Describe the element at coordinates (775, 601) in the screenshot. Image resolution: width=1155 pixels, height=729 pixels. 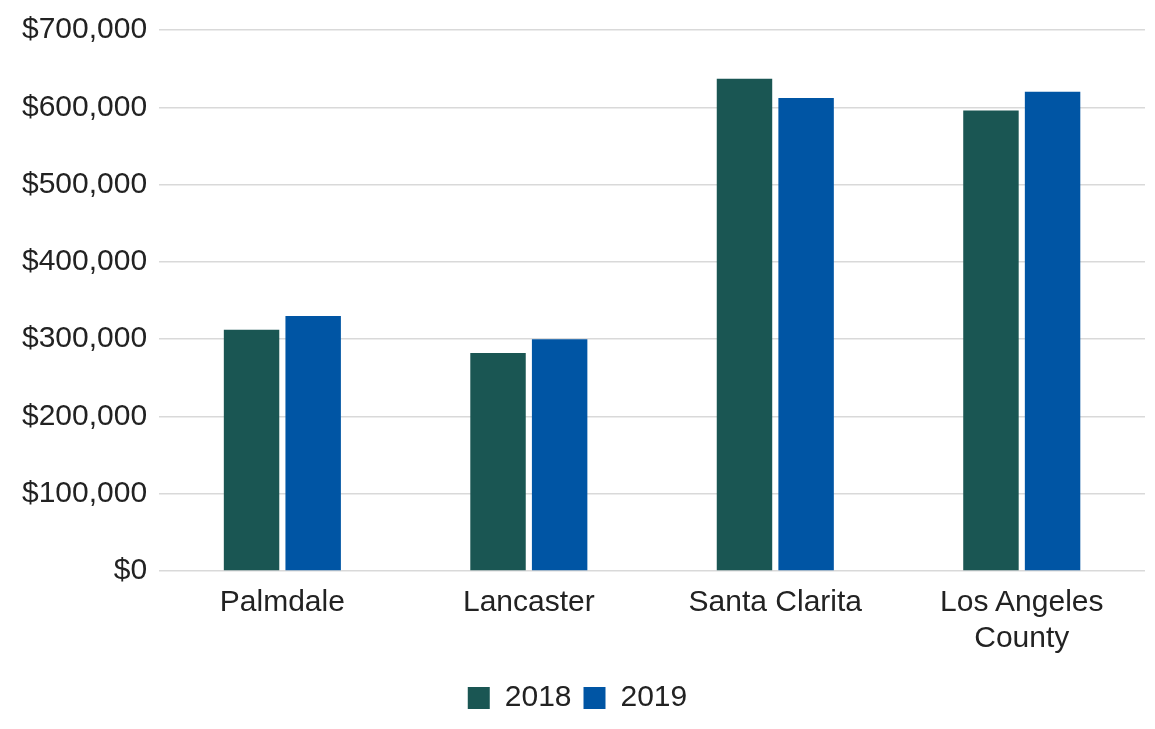
I see `x-tick-label: Santa Clarita` at that location.